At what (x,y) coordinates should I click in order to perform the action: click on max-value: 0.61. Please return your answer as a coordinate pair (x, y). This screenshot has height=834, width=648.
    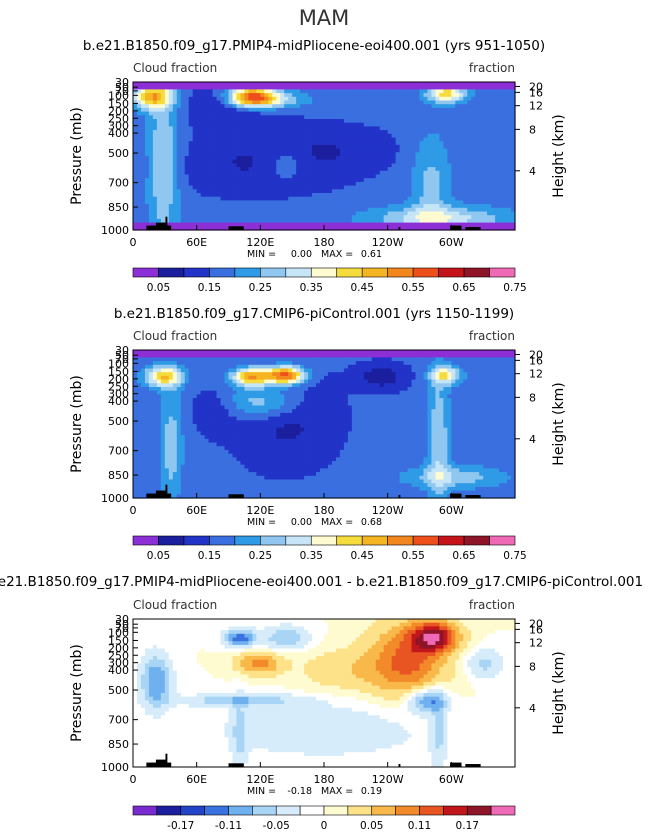
    Looking at the image, I should click on (371, 254).